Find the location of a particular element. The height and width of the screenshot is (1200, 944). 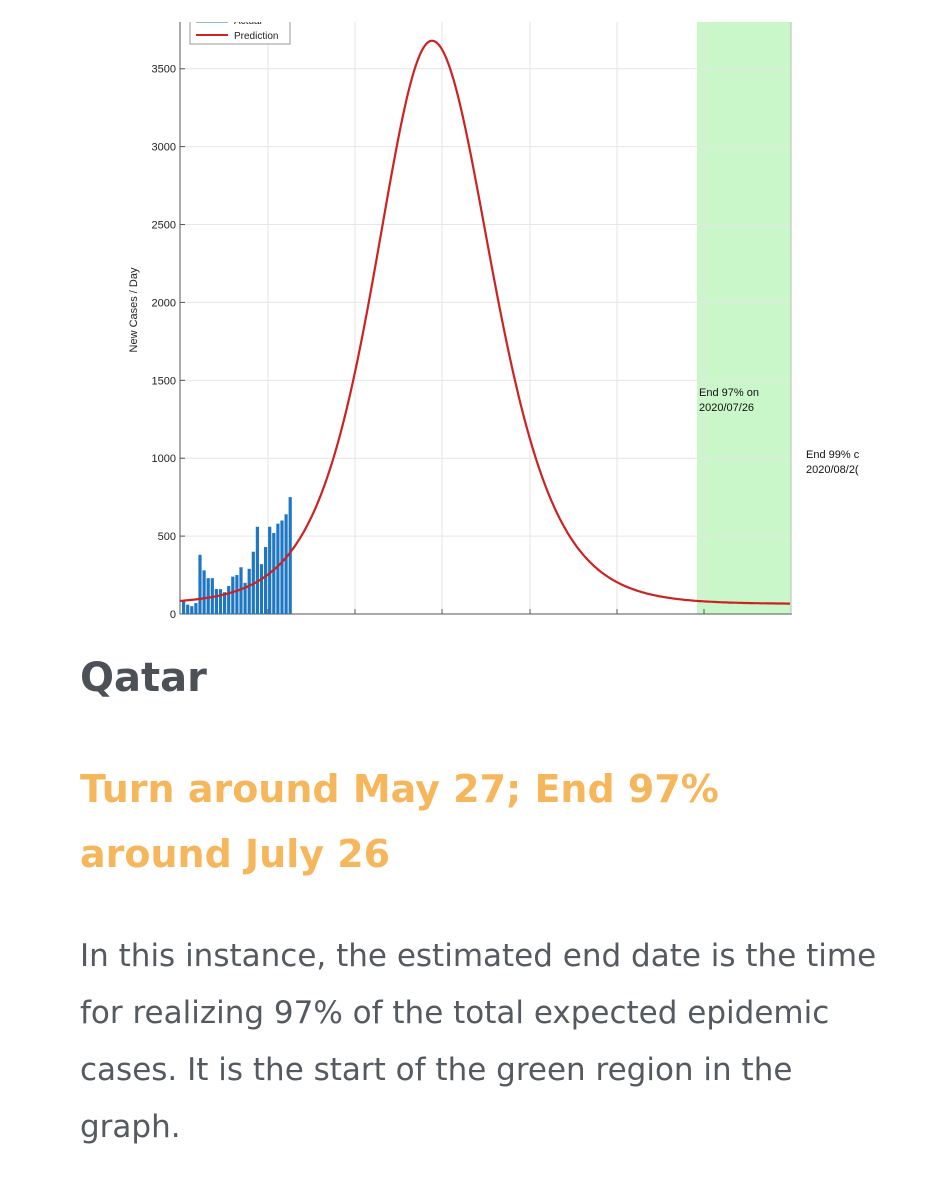

y-tick-label: 1000 is located at coordinates (164, 459).